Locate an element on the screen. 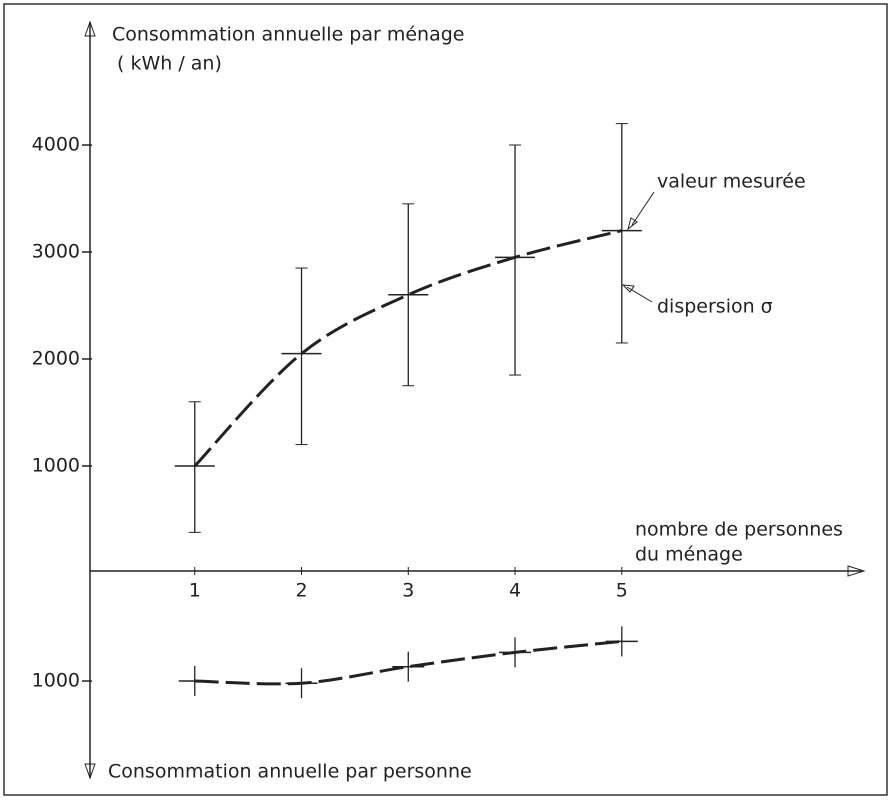  y-axis-label-bottom: Consommation annuelle par personne is located at coordinates (290, 772).